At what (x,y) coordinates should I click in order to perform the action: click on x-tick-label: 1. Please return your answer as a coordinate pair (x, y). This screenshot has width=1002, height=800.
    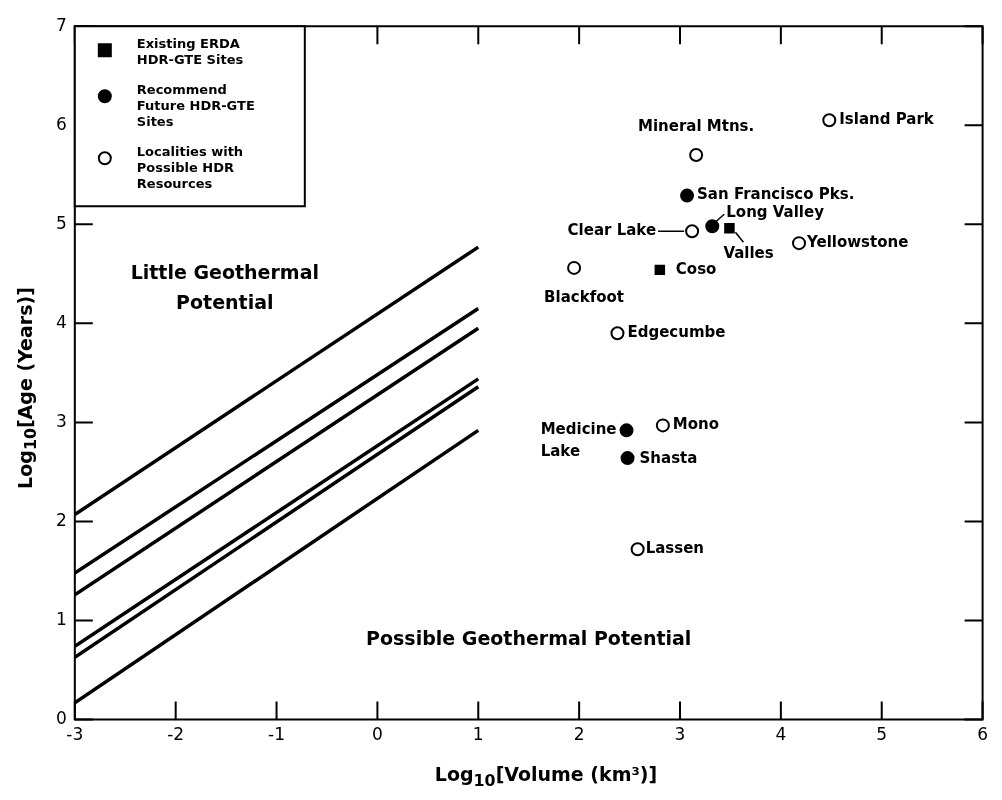
    Looking at the image, I should click on (478, 734).